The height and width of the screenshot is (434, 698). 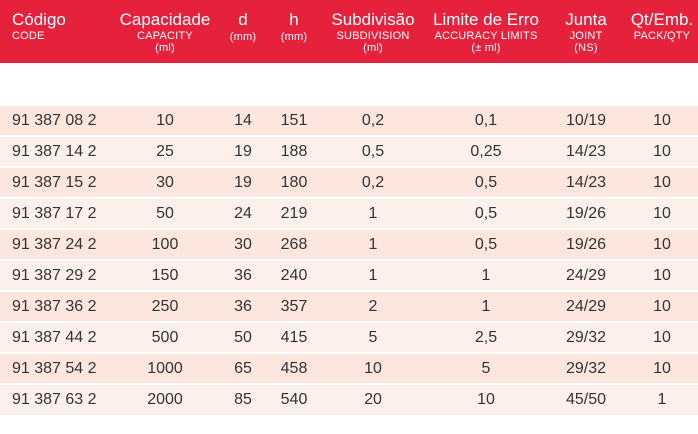 I want to click on header-d-label: d, so click(x=243, y=19).